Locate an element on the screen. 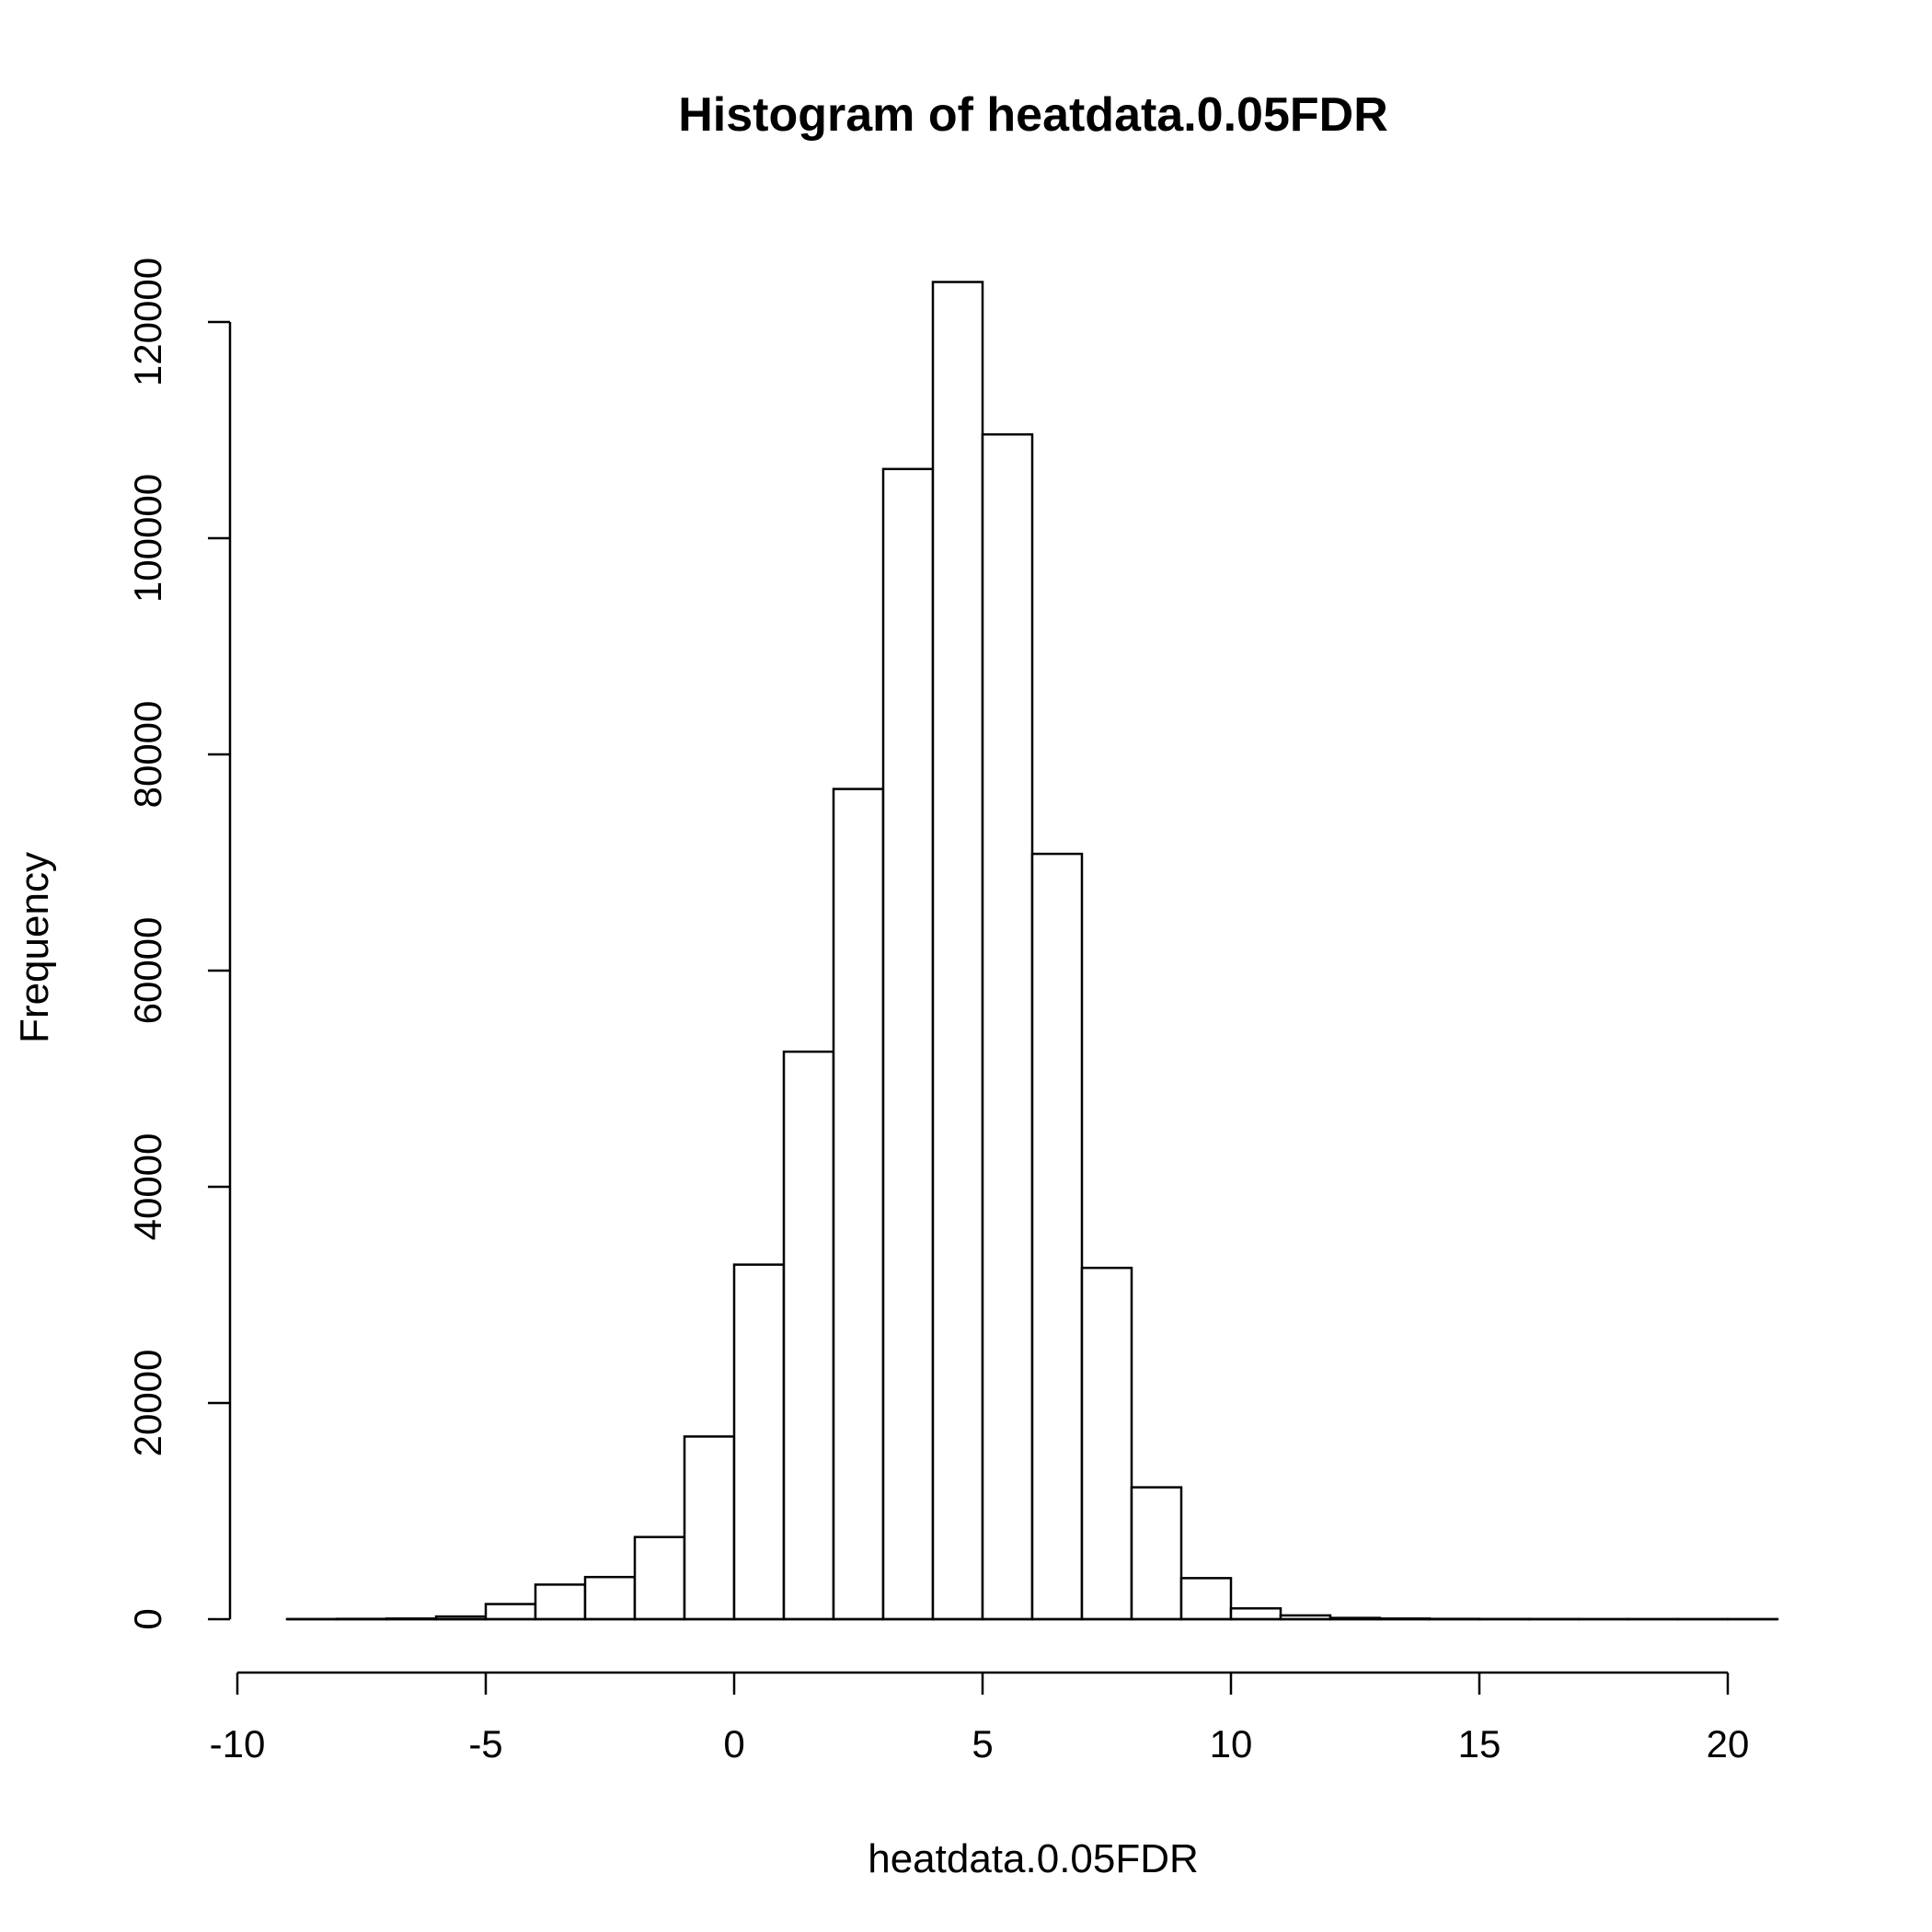 This screenshot has width=1932, height=1932. x-tick-label: 15 is located at coordinates (1479, 1743).